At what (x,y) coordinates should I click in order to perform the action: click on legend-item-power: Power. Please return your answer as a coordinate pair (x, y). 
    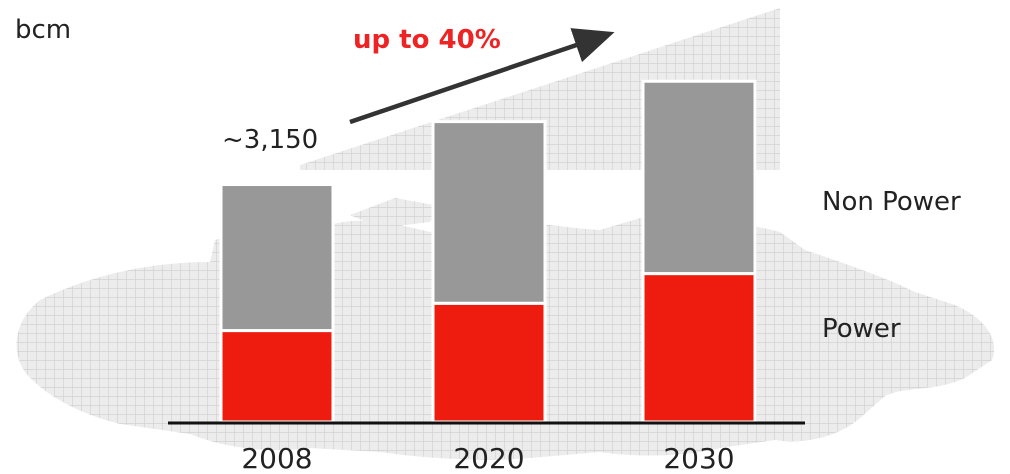
    Looking at the image, I should click on (861, 329).